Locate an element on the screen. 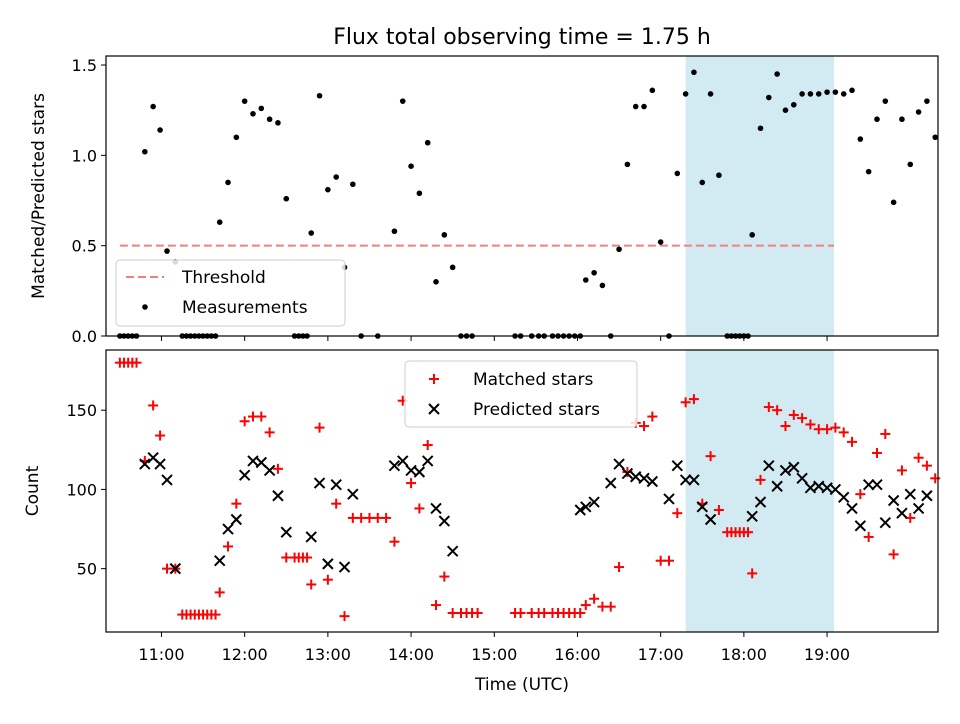  x-tick-label: 11:00 is located at coordinates (161, 654).